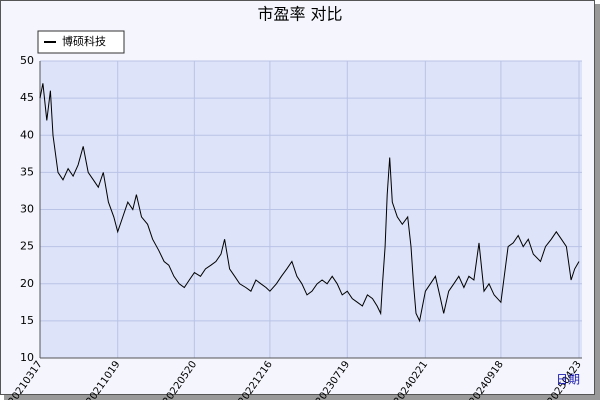 This screenshot has height=400, width=600. What do you see at coordinates (84, 41) in the screenshot?
I see `legend-label: 博硕科技` at bounding box center [84, 41].